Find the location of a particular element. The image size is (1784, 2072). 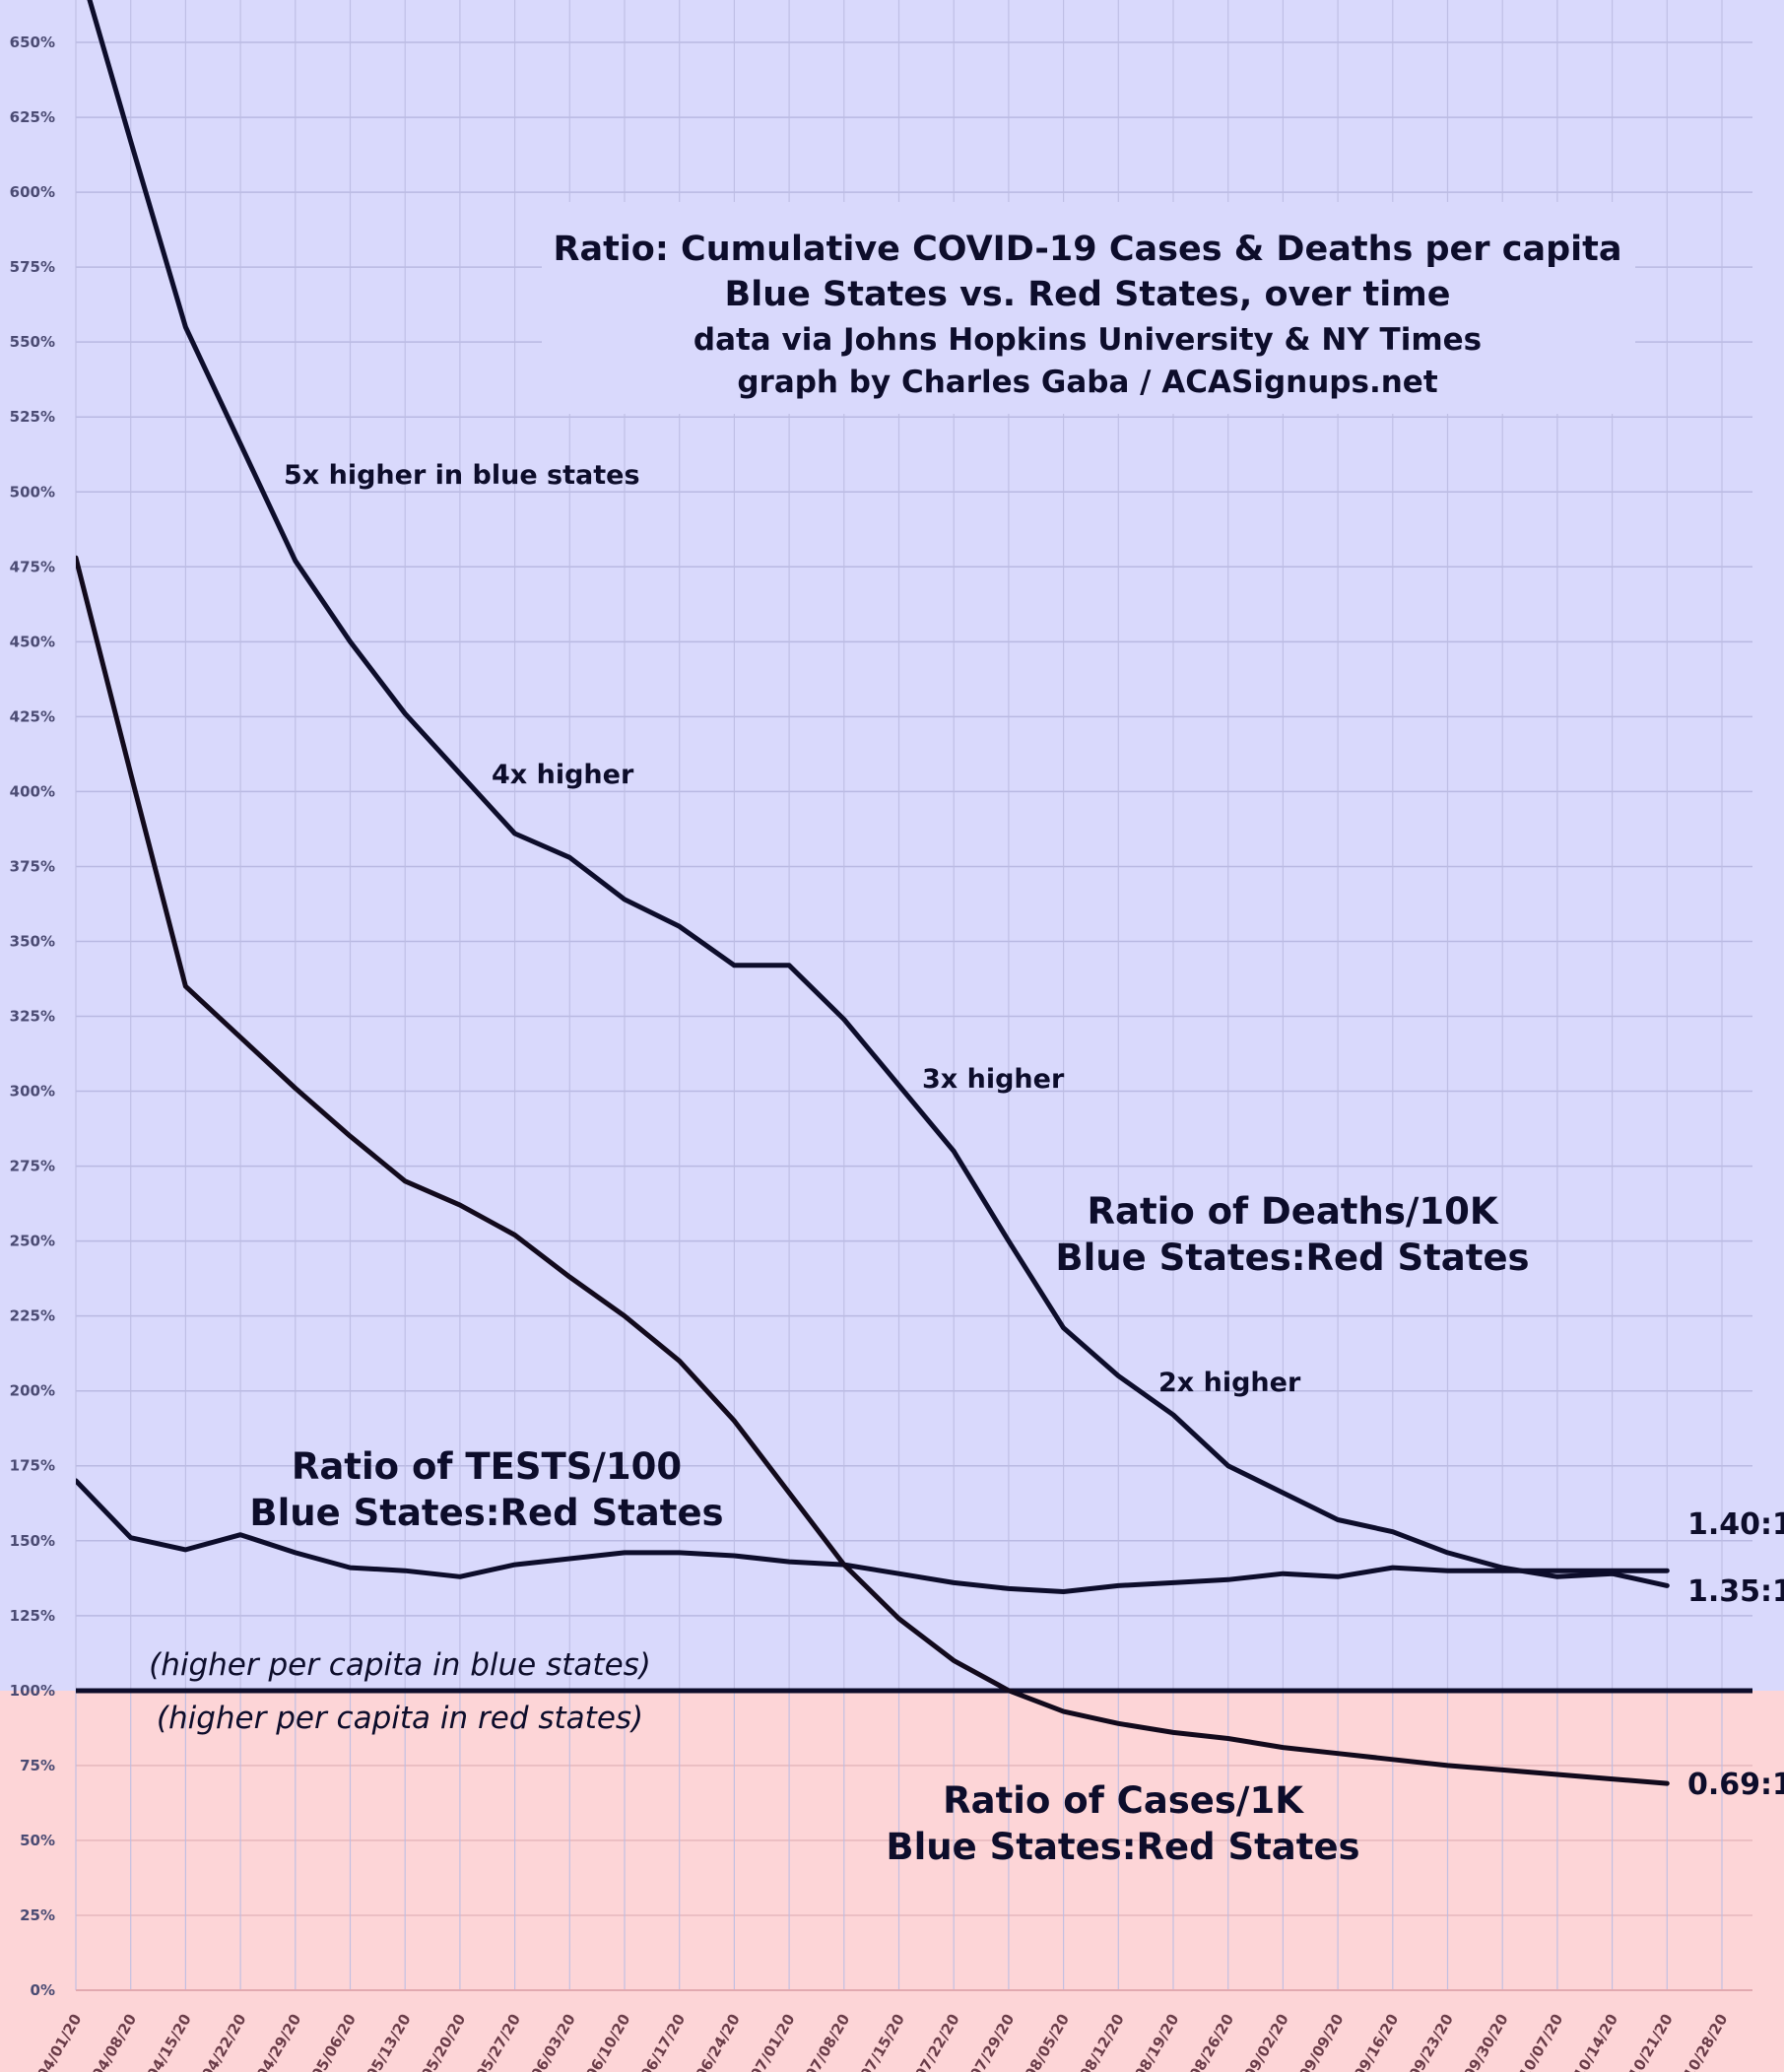

y-tick-label: 275% is located at coordinates (32, 1167).